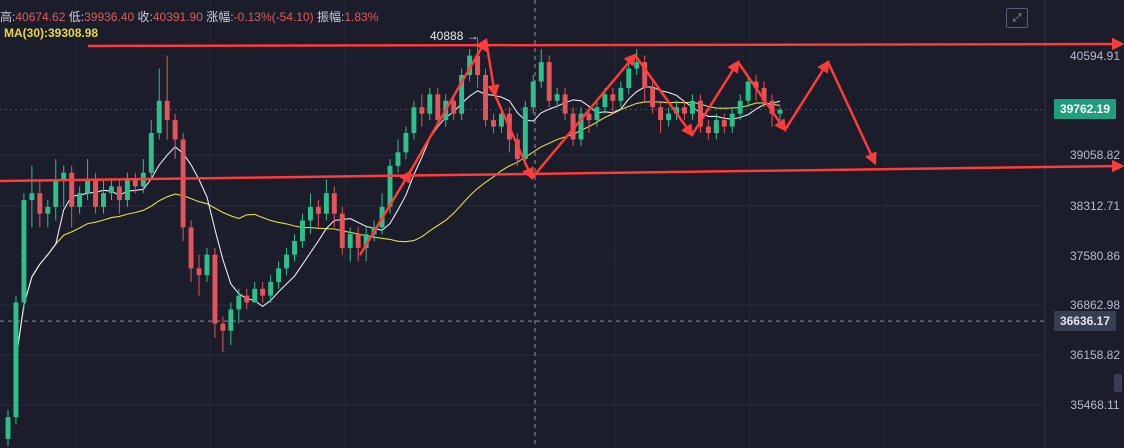 The width and height of the screenshot is (1124, 448). What do you see at coordinates (273, 17) in the screenshot?
I see `change-value: -0.13%(-54.10)` at bounding box center [273, 17].